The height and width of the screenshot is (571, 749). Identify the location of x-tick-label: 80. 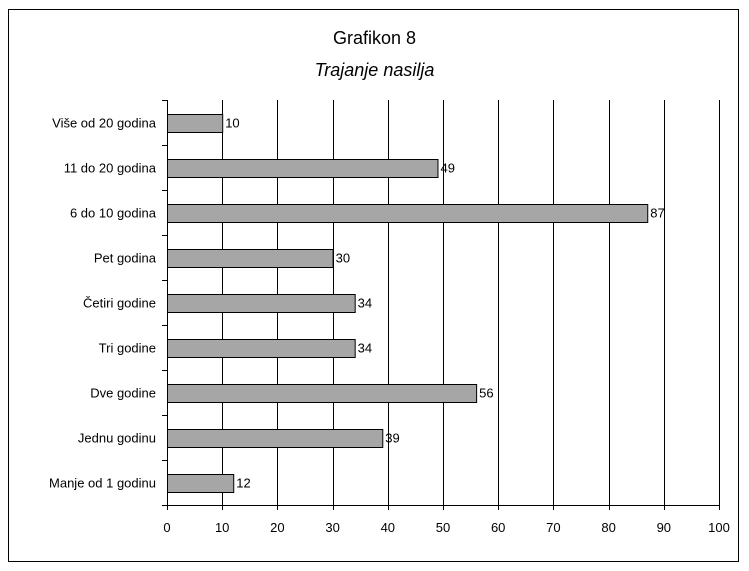
(608, 527).